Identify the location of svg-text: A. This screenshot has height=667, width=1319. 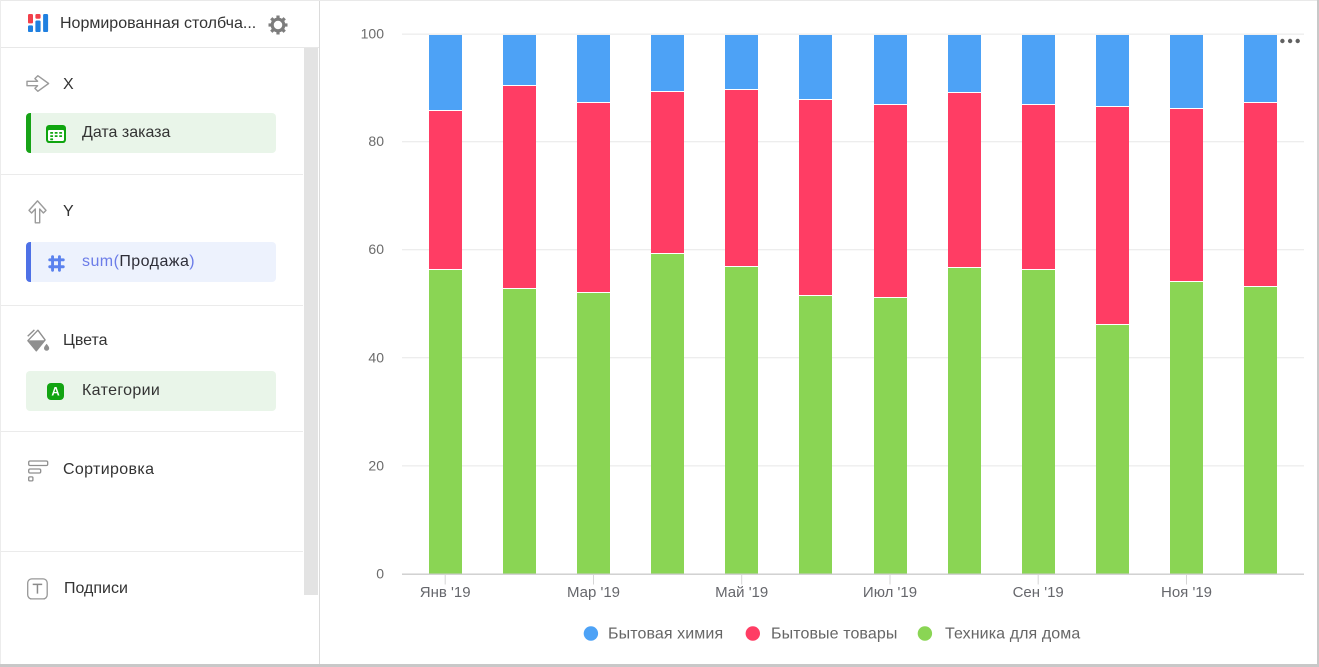
(55, 393).